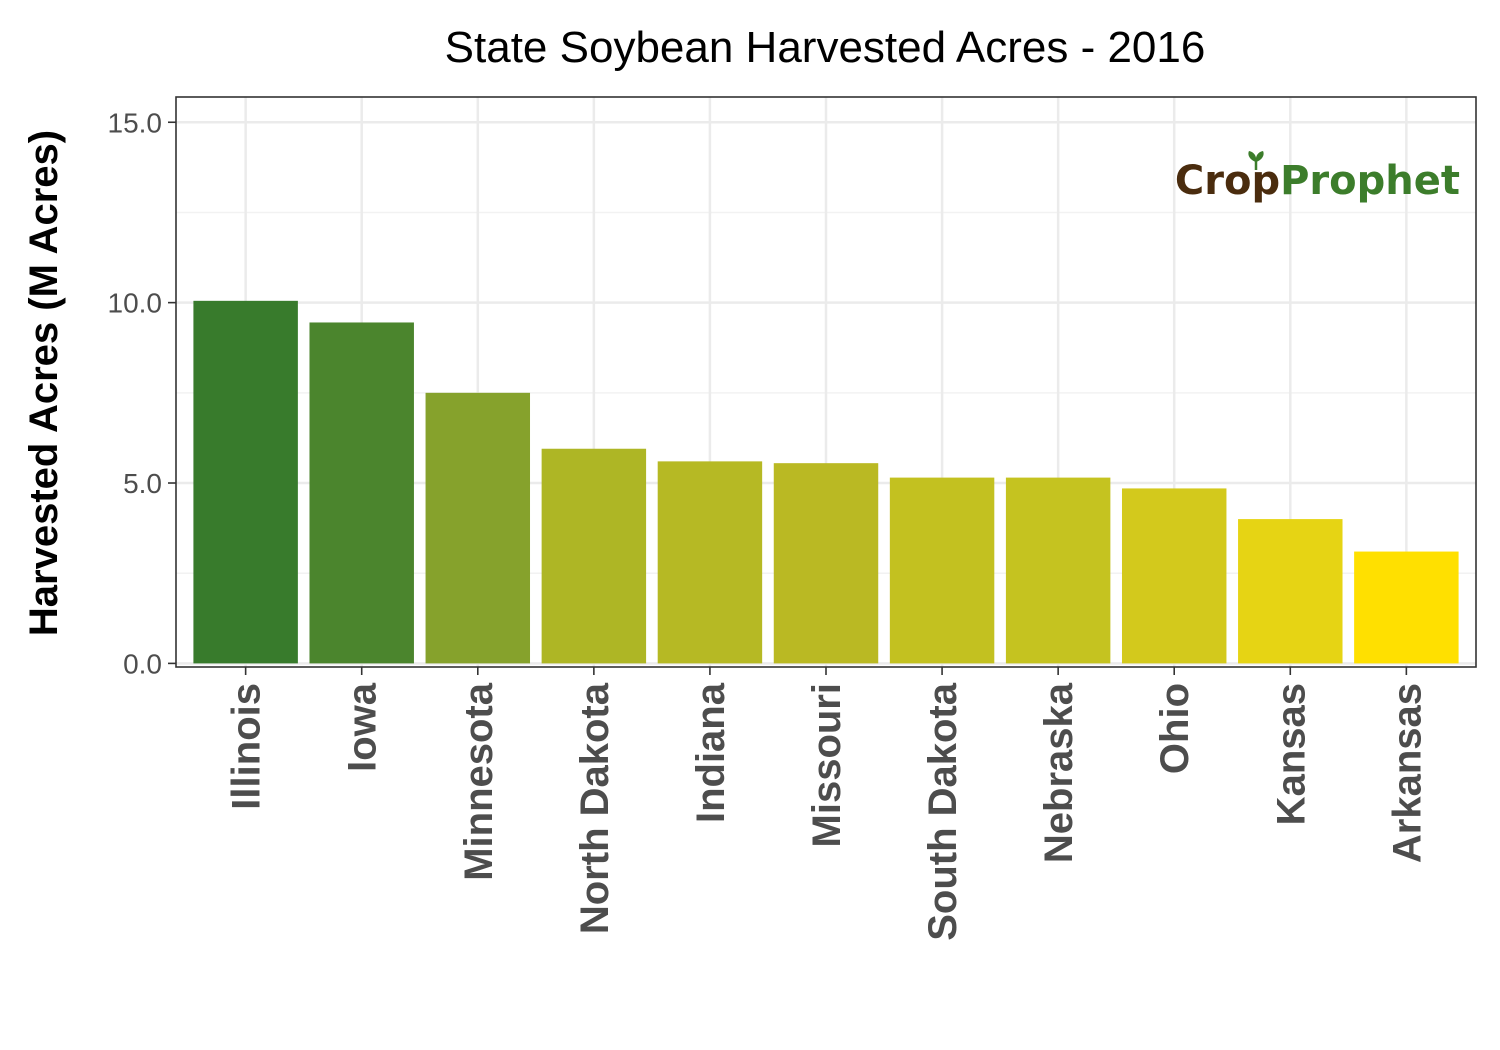 Image resolution: width=1500 pixels, height=1050 pixels. What do you see at coordinates (363, 727) in the screenshot?
I see `x-tick-label: Iowa` at bounding box center [363, 727].